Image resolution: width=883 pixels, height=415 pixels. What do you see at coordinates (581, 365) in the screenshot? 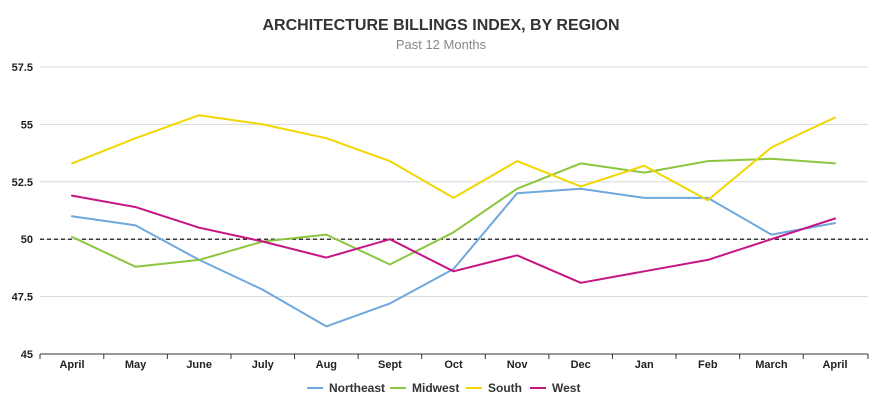
I see `x-tick-label: Dec` at bounding box center [581, 365].